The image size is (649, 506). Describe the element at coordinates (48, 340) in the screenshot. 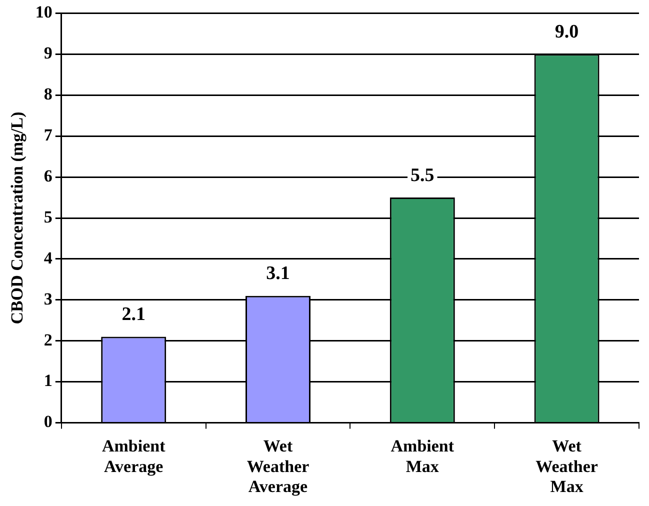

I see `y-tick-label: 2` at that location.